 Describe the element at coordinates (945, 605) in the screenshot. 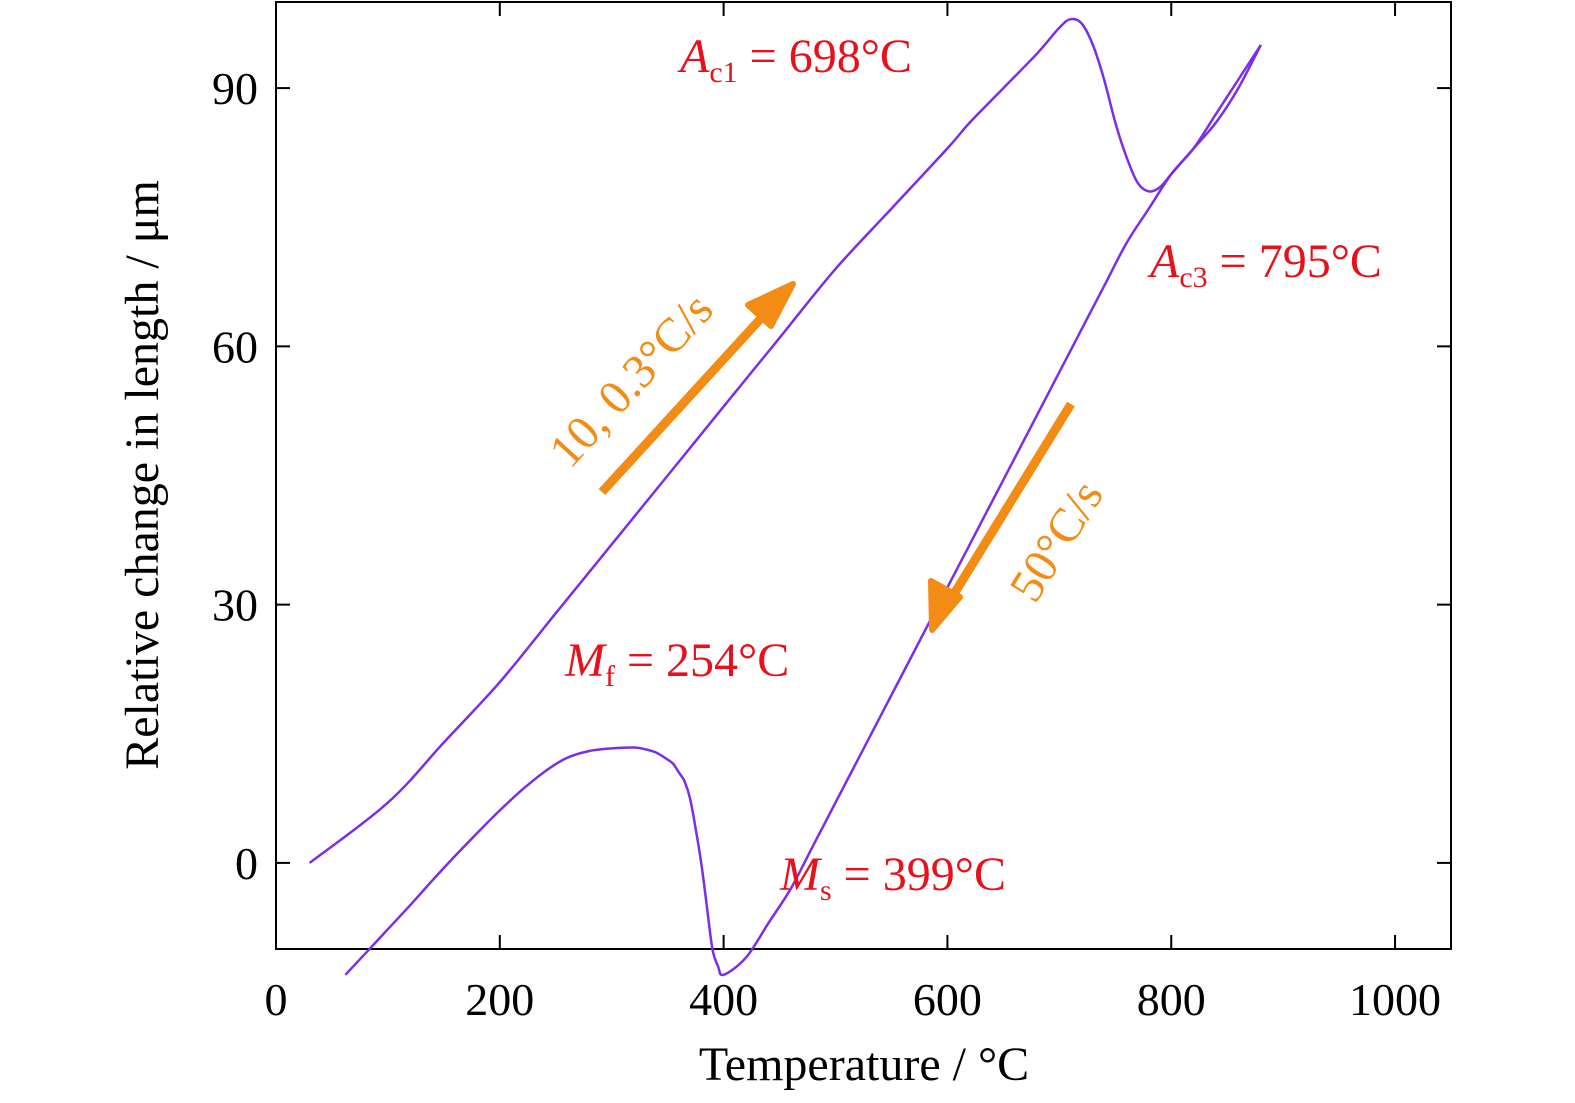

I see `cooling-arrowhead` at that location.